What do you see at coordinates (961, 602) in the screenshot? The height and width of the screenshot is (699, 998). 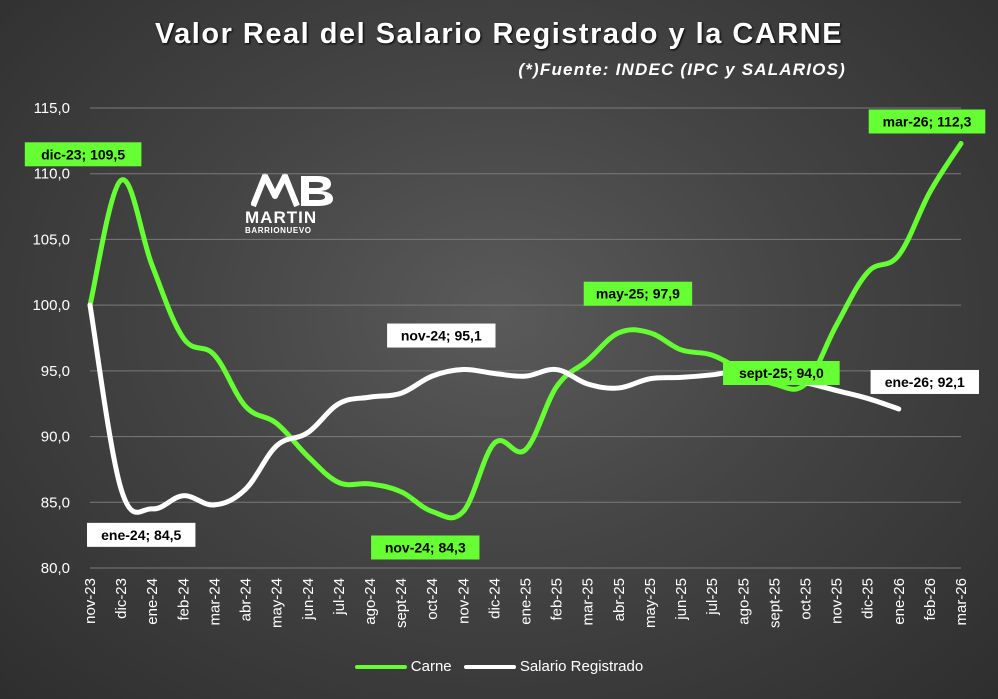 I see `x-tick-label: mar-26` at bounding box center [961, 602].